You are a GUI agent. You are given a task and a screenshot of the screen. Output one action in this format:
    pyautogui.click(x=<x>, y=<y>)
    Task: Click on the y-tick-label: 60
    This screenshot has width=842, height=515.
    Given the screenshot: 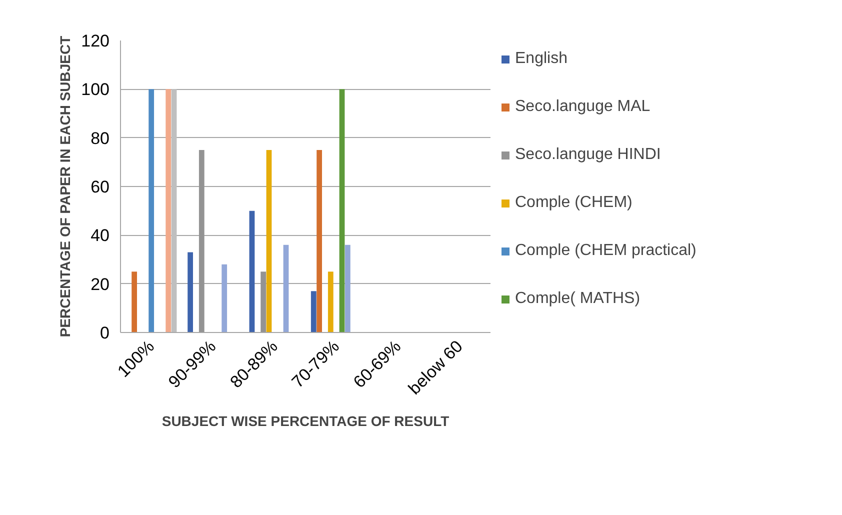 What is the action you would take?
    pyautogui.click(x=100, y=187)
    